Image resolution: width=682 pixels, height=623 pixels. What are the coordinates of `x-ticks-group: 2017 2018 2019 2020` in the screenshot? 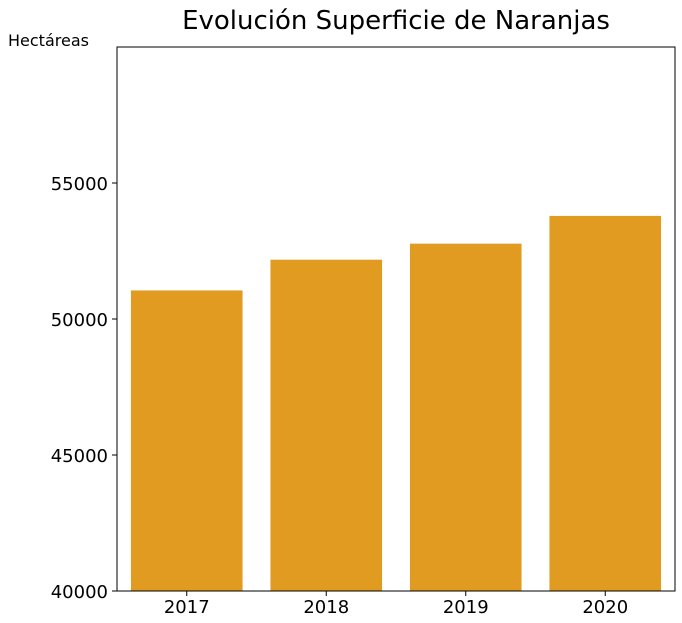 It's located at (396, 604).